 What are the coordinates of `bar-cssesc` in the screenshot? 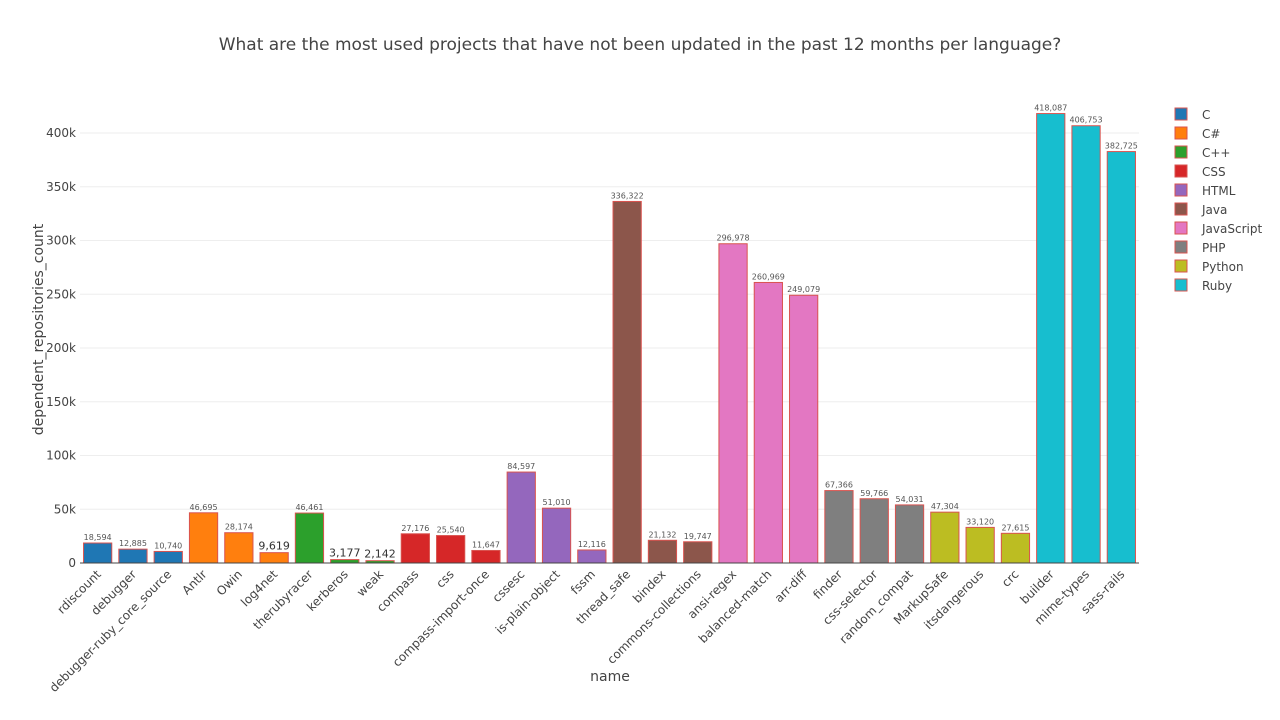 It's located at (521, 517).